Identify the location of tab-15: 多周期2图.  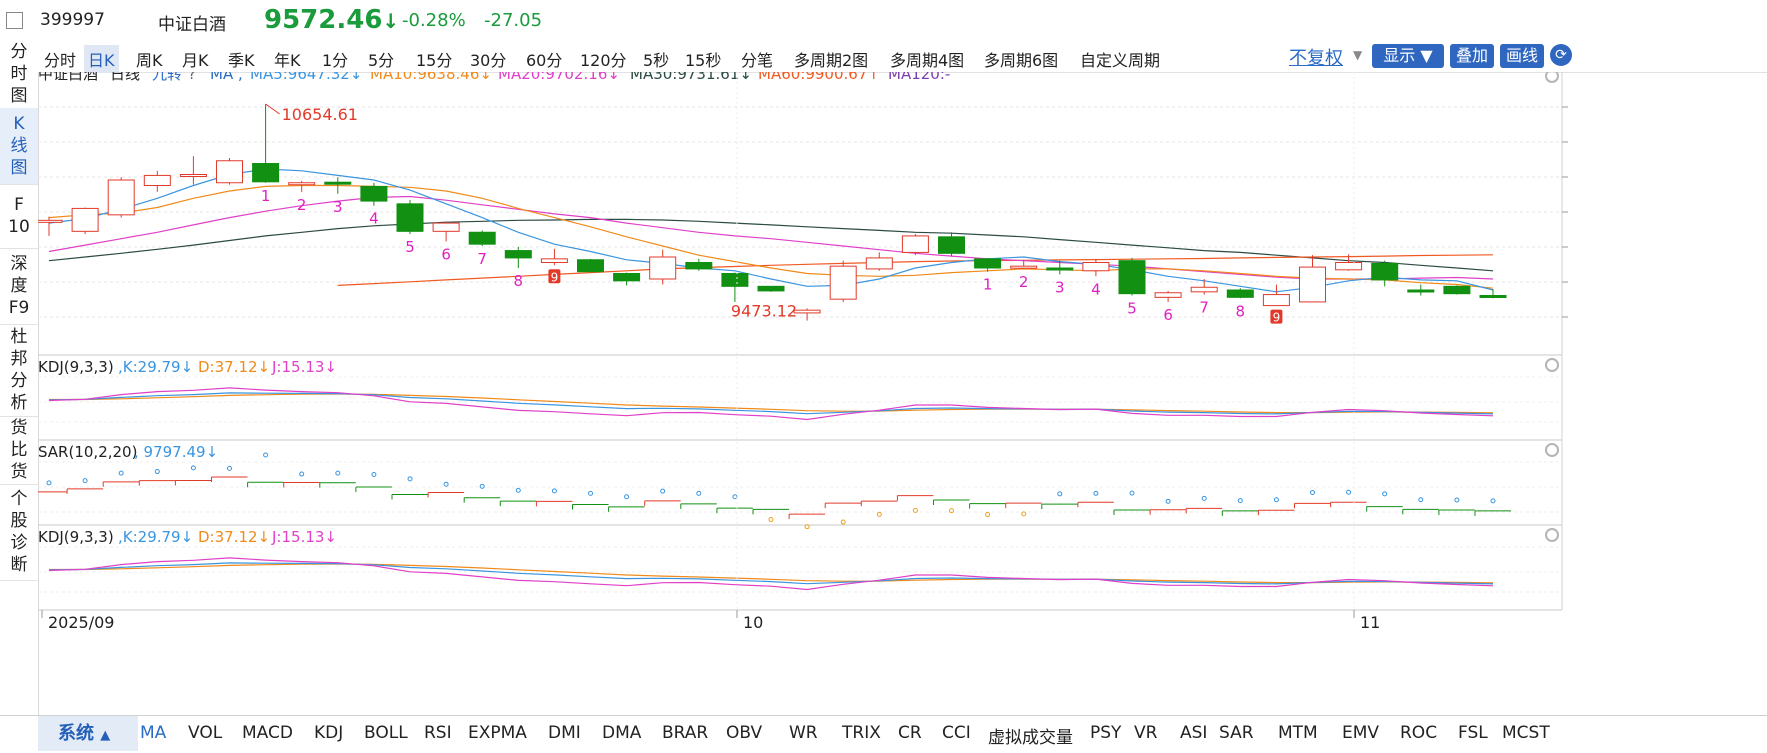
(831, 60).